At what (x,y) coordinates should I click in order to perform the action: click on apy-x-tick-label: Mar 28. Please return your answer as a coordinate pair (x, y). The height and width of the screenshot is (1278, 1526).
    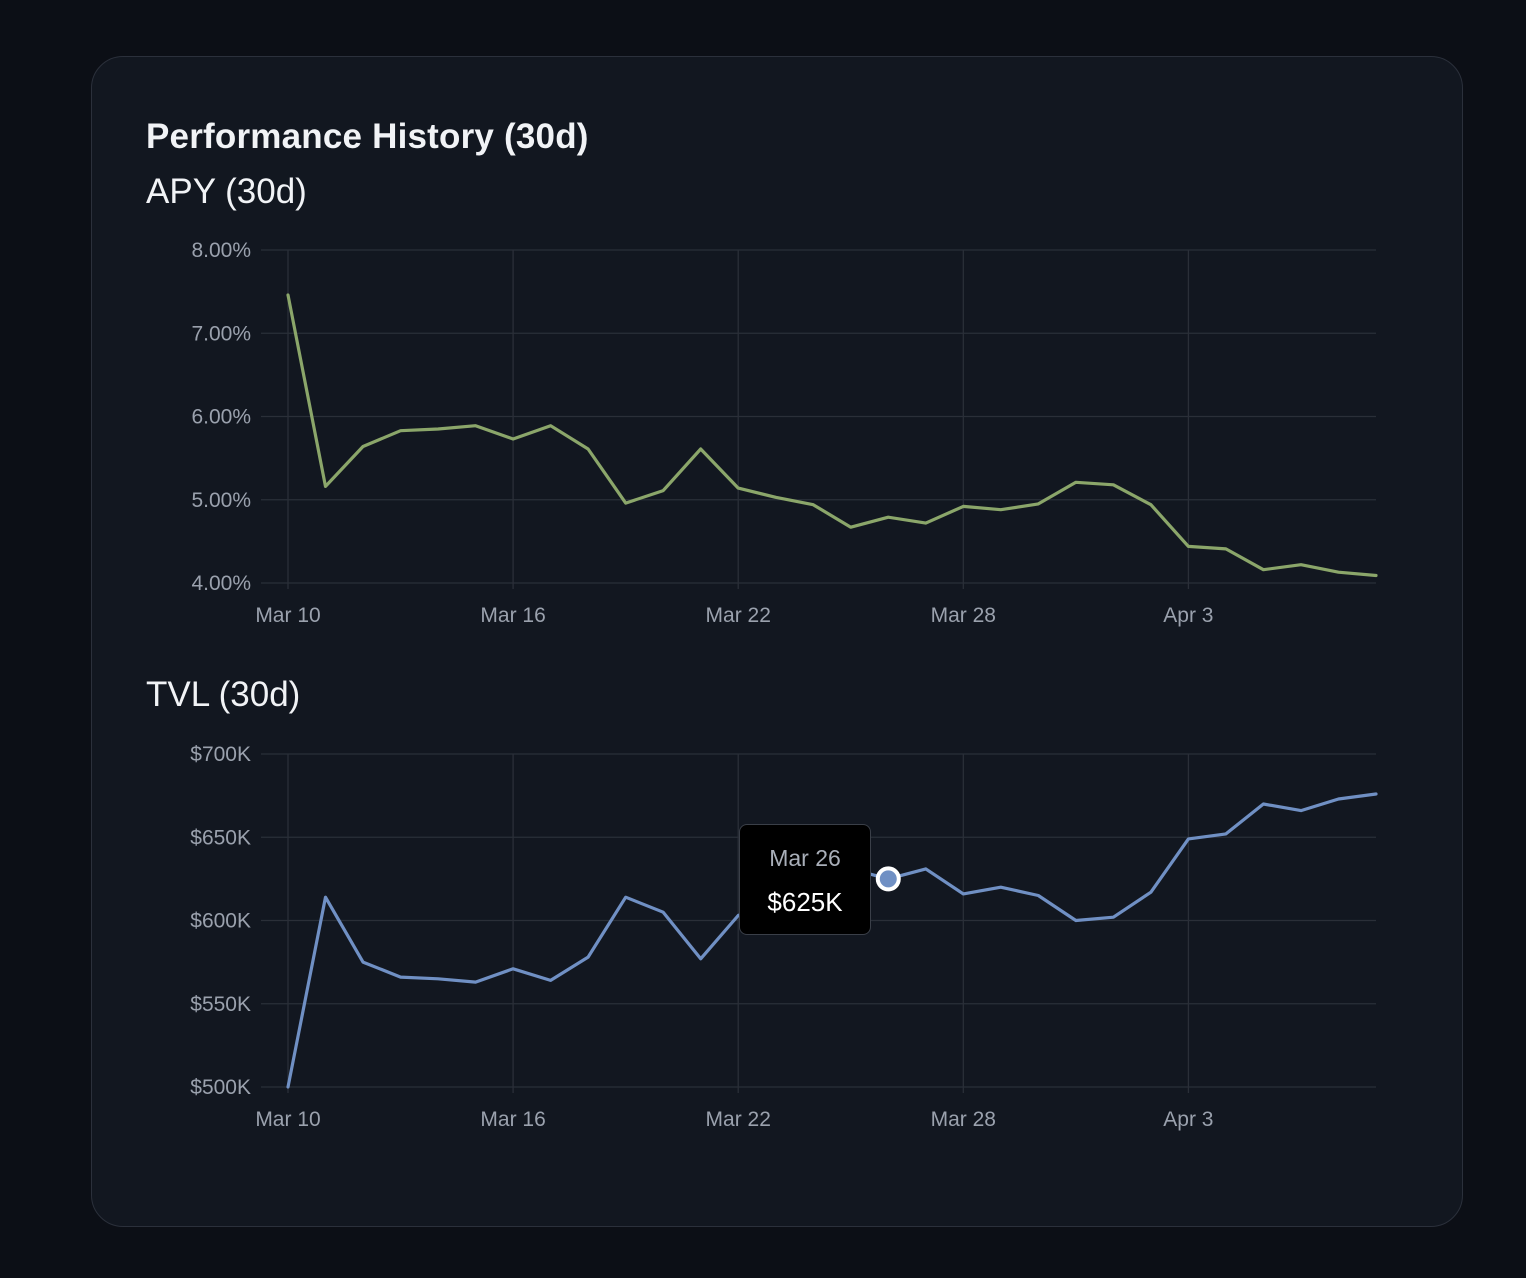
    Looking at the image, I should click on (963, 615).